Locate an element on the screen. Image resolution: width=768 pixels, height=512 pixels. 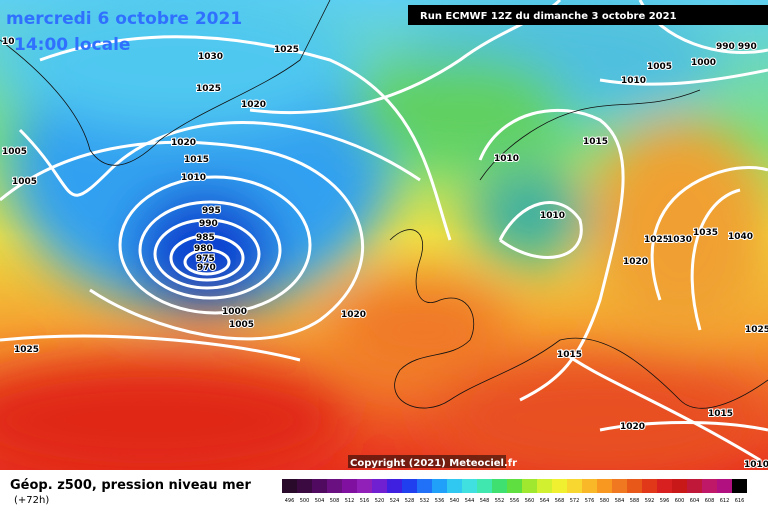
scale-label: 504 is located at coordinates (320, 501).